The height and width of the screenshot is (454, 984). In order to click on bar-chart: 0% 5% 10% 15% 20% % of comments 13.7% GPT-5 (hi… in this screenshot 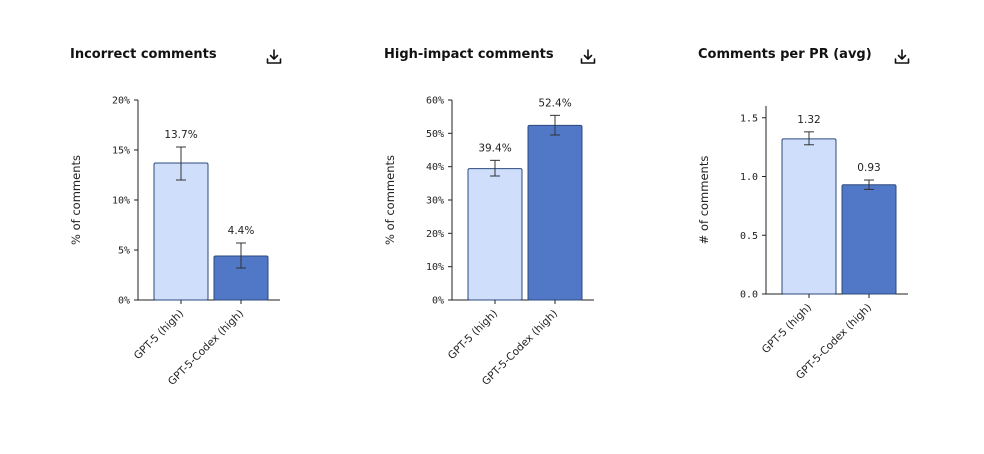, I will do `click(174, 242)`.